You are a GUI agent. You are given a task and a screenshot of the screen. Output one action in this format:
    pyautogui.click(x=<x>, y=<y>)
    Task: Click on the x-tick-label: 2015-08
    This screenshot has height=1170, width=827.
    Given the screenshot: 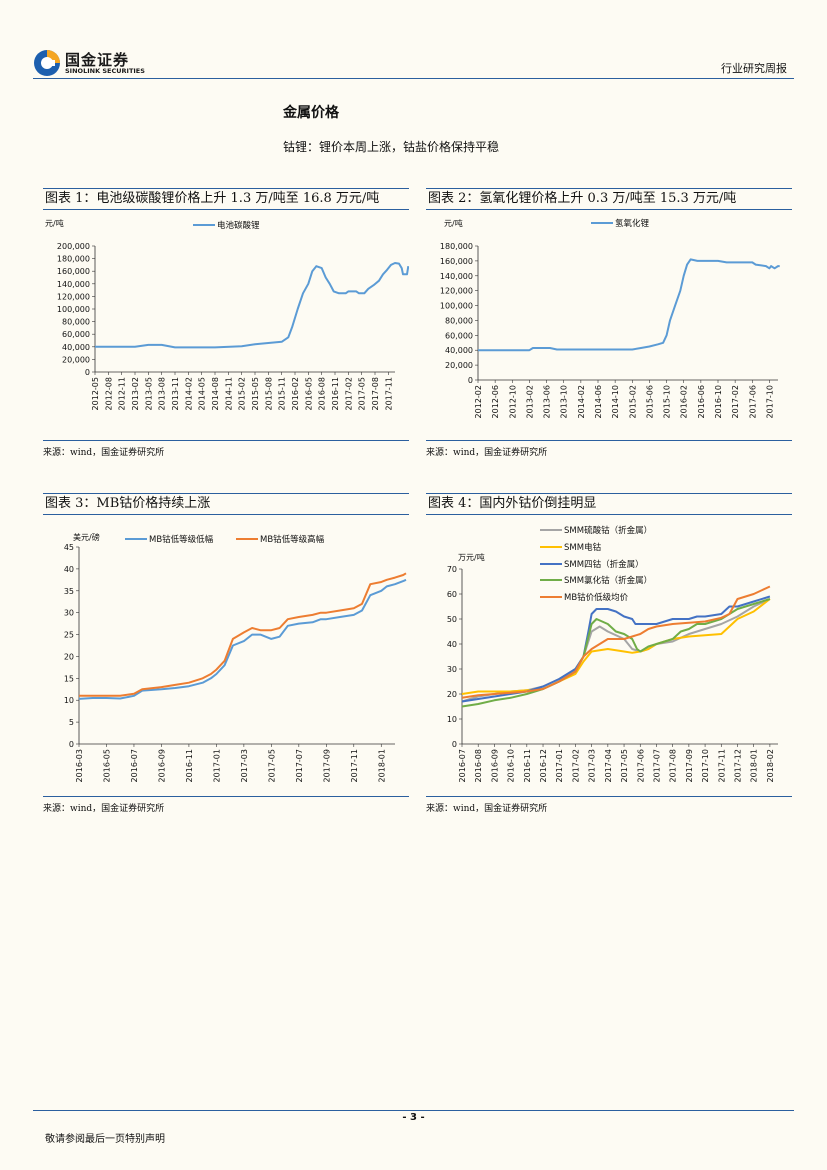 What is the action you would take?
    pyautogui.click(x=268, y=393)
    